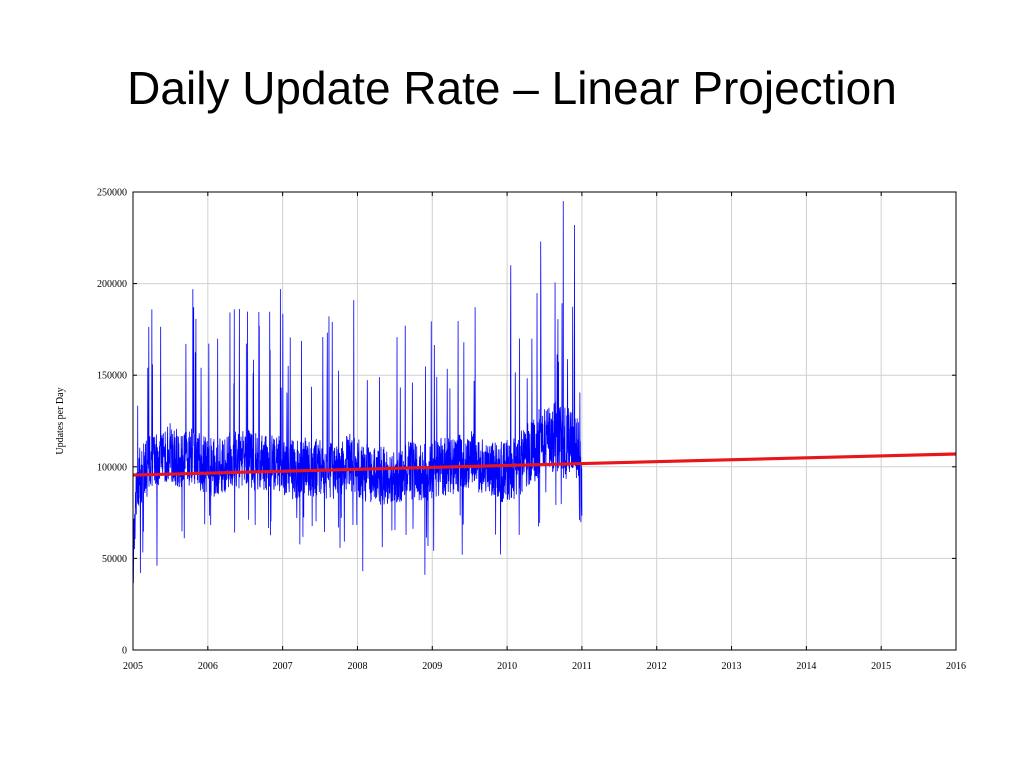 Image resolution: width=1024 pixels, height=768 pixels. I want to click on y-tick-label: 100000, so click(112, 467).